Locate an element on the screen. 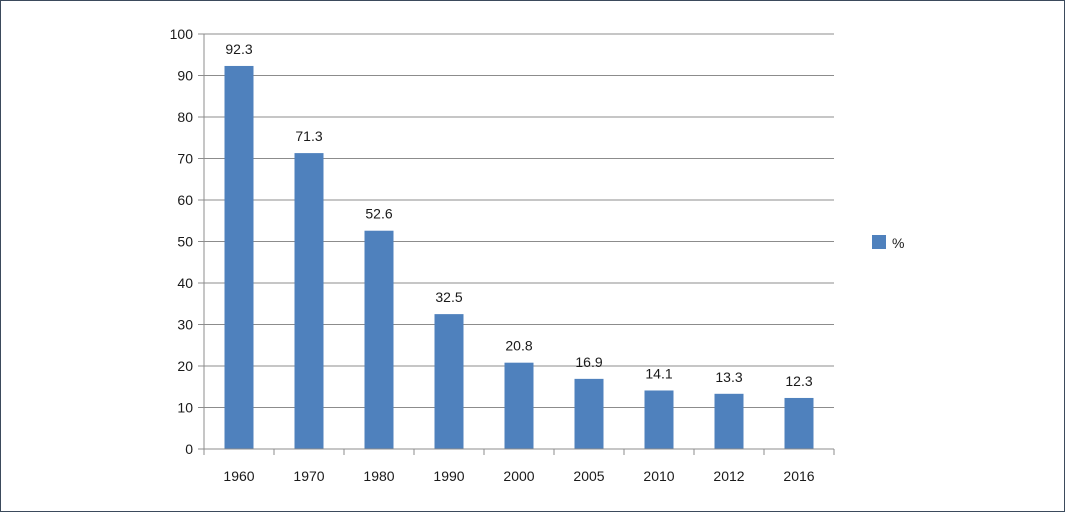  x-tick-label: 1970 is located at coordinates (308, 476).